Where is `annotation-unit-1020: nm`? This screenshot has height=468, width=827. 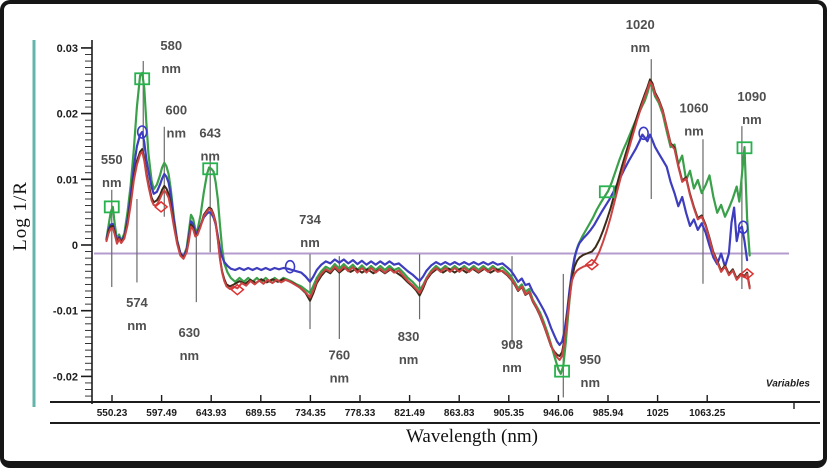
annotation-unit-1020: nm is located at coordinates (641, 47).